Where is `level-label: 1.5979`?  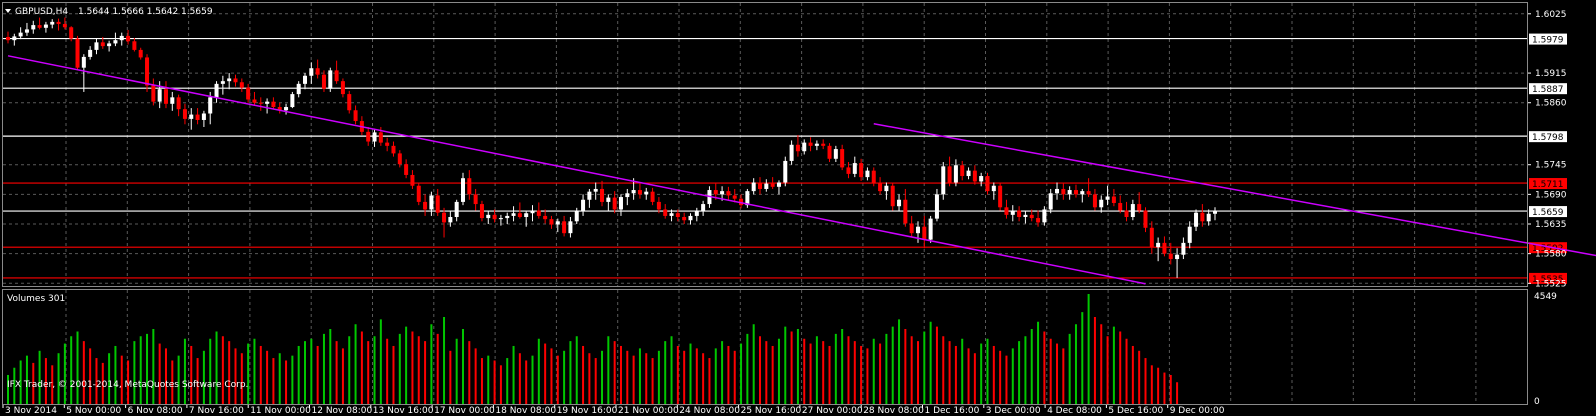
level-label: 1.5979 is located at coordinates (1548, 41).